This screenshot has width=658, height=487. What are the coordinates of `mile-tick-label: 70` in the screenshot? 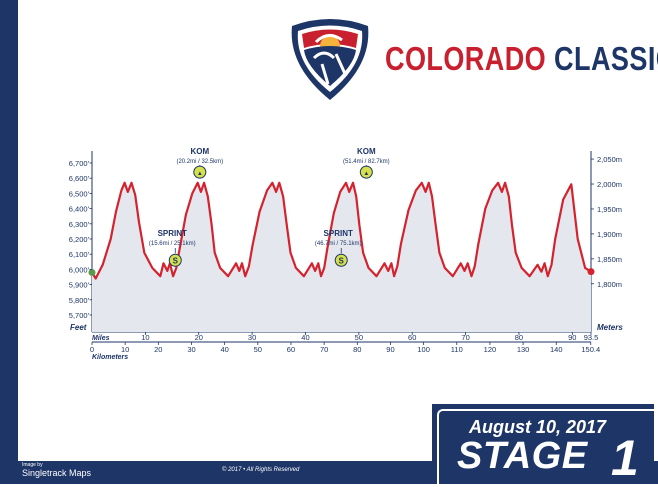 It's located at (465, 337).